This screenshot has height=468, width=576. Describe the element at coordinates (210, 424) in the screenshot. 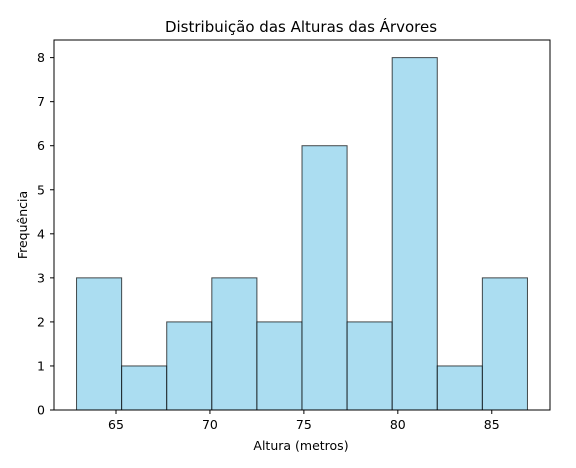

I see `x-tick-label-1: 70` at that location.